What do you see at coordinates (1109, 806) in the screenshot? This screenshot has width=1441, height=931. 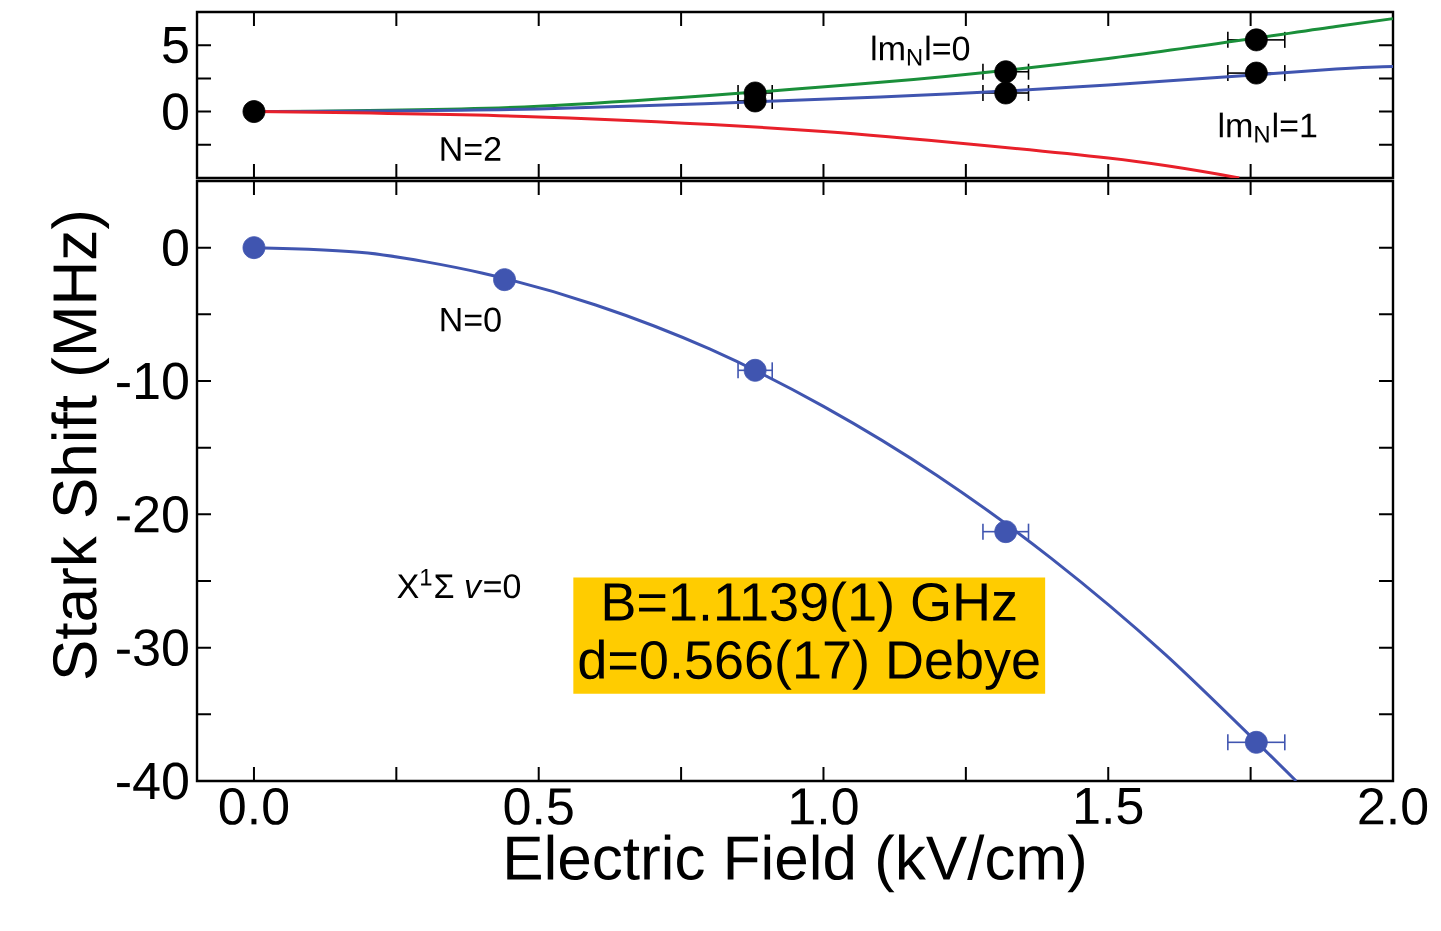 I see `x-tick-label: 1.5` at bounding box center [1109, 806].